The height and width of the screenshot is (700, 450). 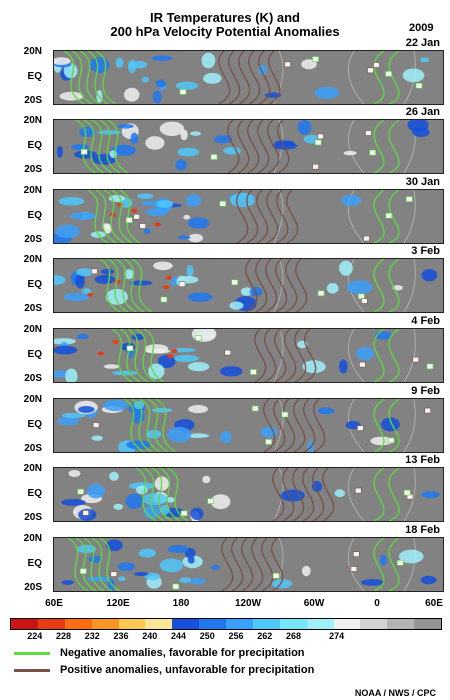 What do you see at coordinates (225, 637) in the screenshot?
I see `colorbar-labels: 224 228 232 236 240 244 250 256 262 268 274` at bounding box center [225, 637].